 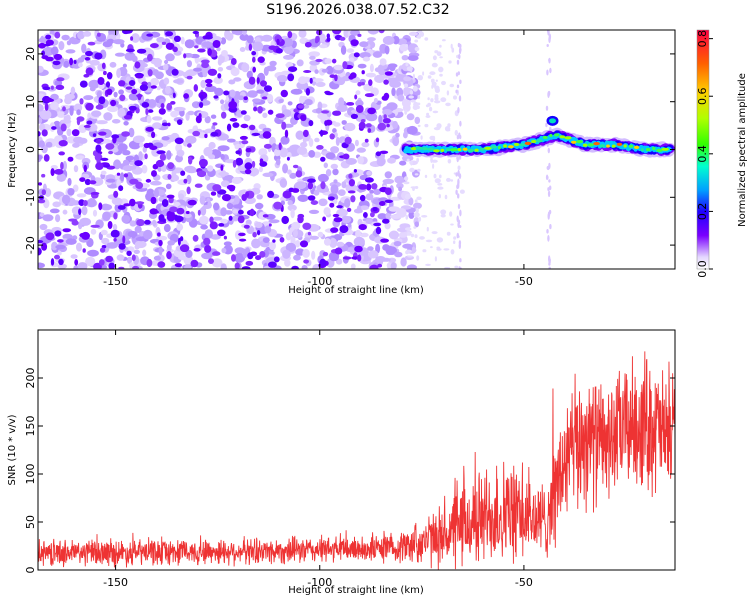 I want to click on heatmap-y-tick-label: 20, so click(x=30, y=54).